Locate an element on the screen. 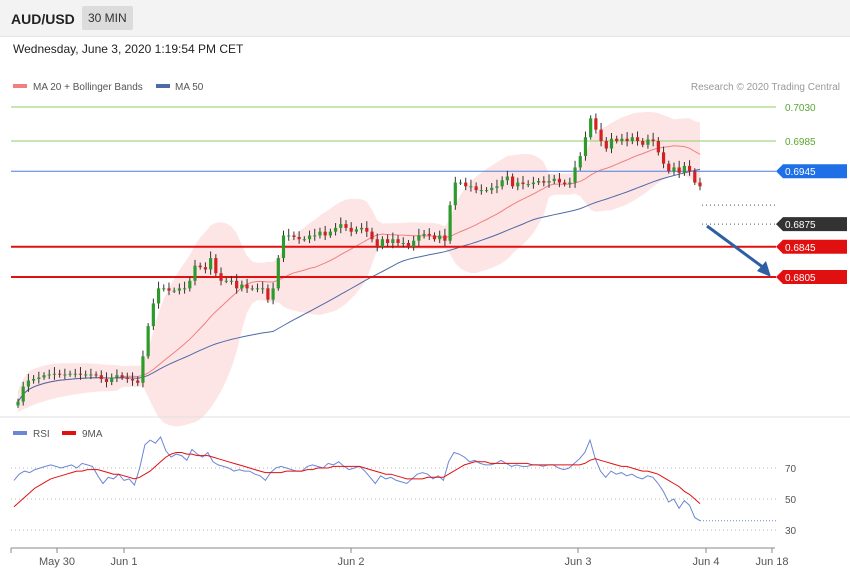 Image resolution: width=850 pixels, height=576 pixels. x-tick-label: Jun 18 is located at coordinates (771, 562).